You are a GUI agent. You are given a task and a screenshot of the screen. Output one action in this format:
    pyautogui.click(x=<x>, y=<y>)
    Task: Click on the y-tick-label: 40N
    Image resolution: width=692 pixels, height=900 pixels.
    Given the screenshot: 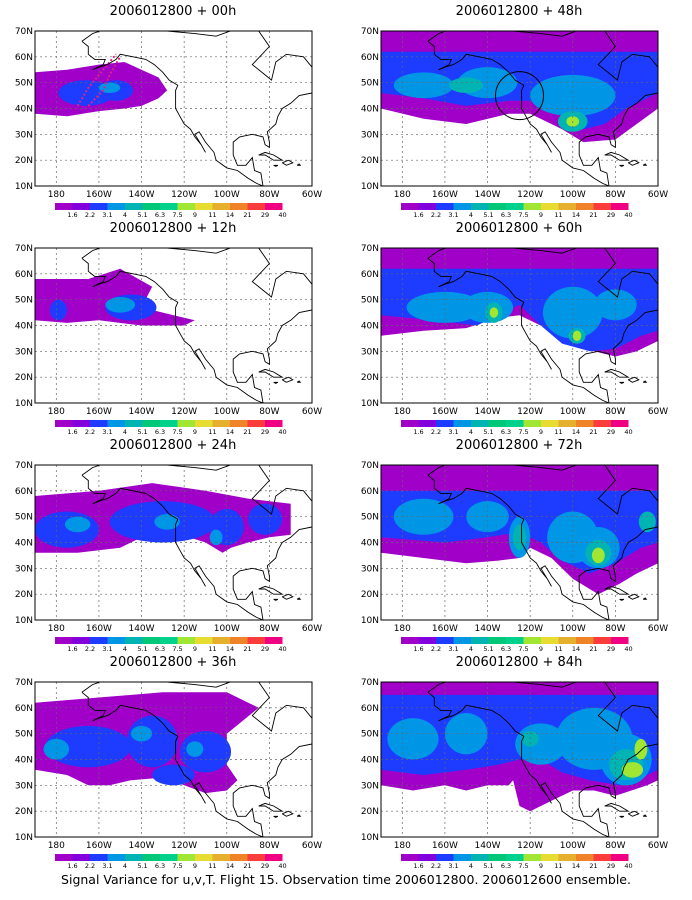 What is the action you would take?
    pyautogui.click(x=370, y=544)
    